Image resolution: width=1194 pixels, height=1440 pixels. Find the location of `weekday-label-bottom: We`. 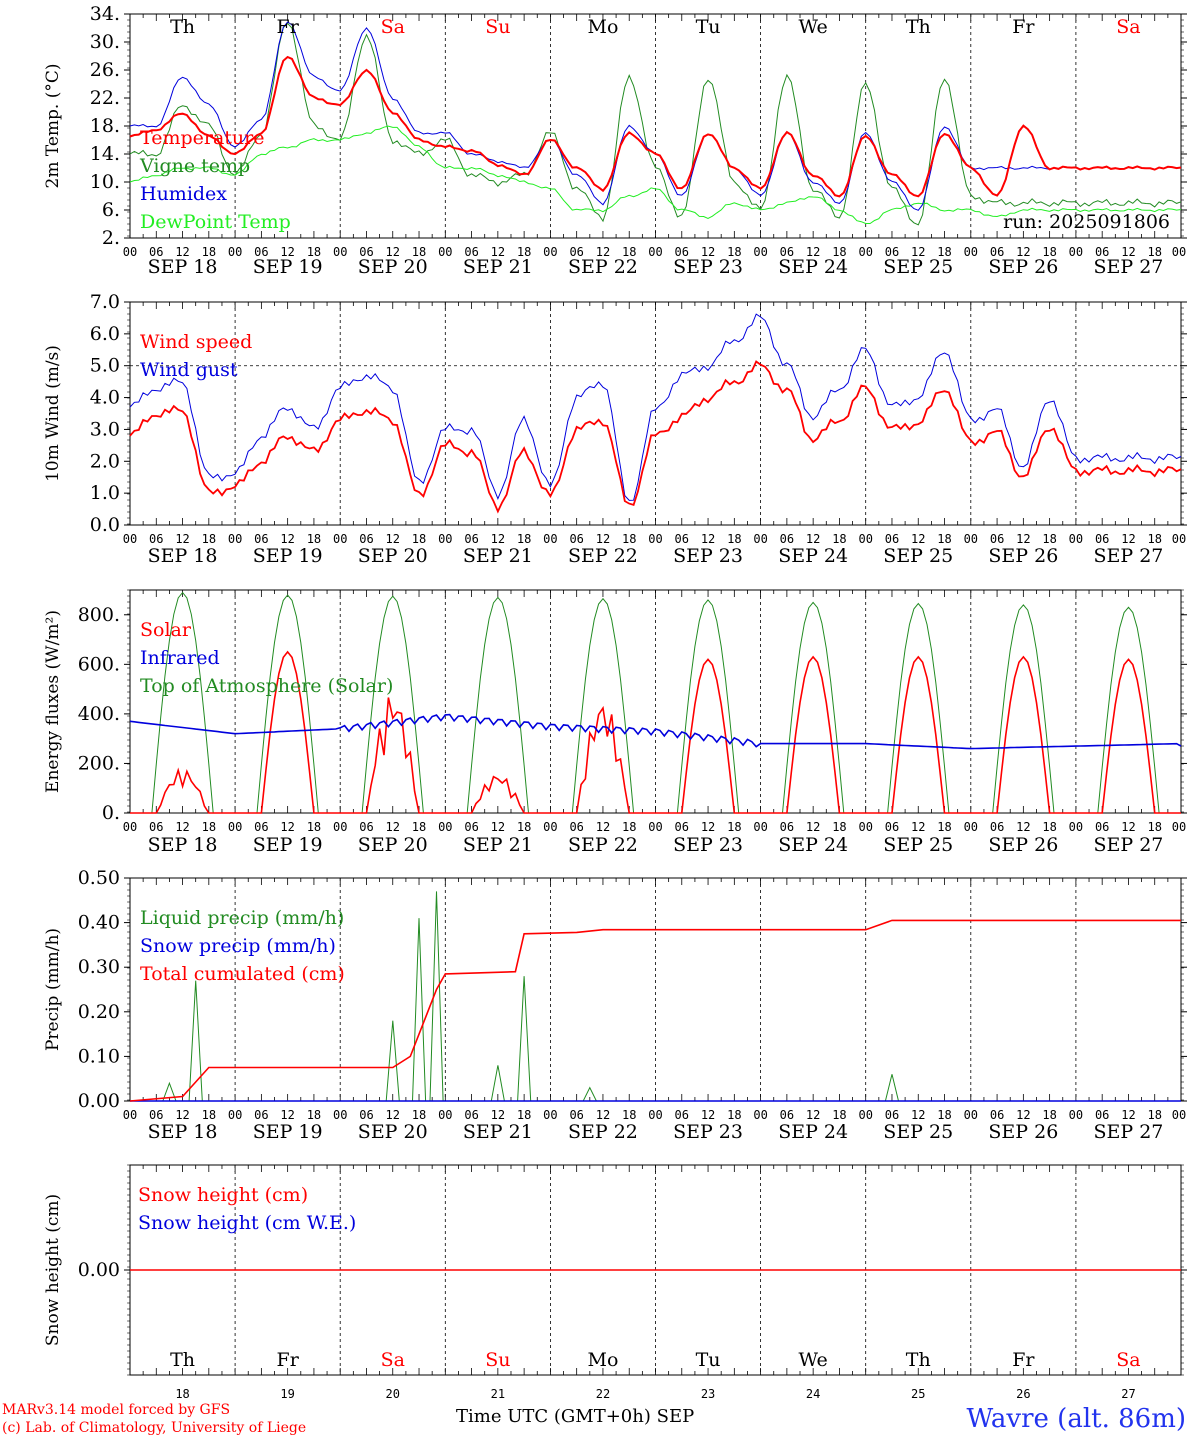

weekday-label-bottom: We is located at coordinates (813, 1360).